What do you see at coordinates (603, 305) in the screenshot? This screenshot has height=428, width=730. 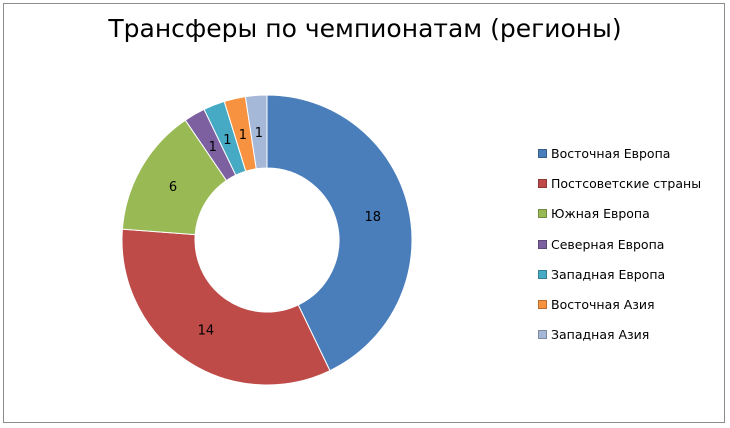 I see `legend-label: Восточная Азия` at bounding box center [603, 305].